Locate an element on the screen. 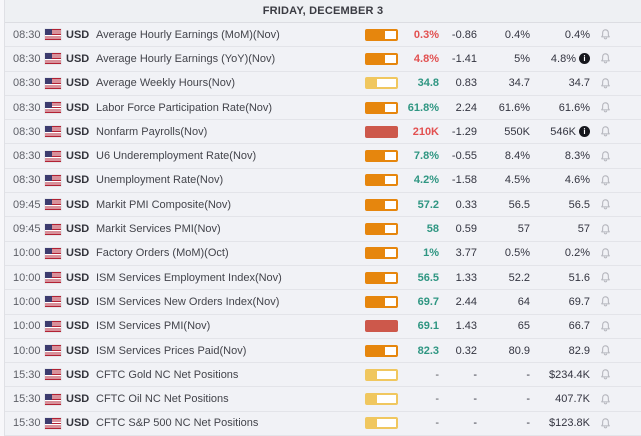 The width and height of the screenshot is (641, 436). consensus-value: 4.5% is located at coordinates (517, 180).